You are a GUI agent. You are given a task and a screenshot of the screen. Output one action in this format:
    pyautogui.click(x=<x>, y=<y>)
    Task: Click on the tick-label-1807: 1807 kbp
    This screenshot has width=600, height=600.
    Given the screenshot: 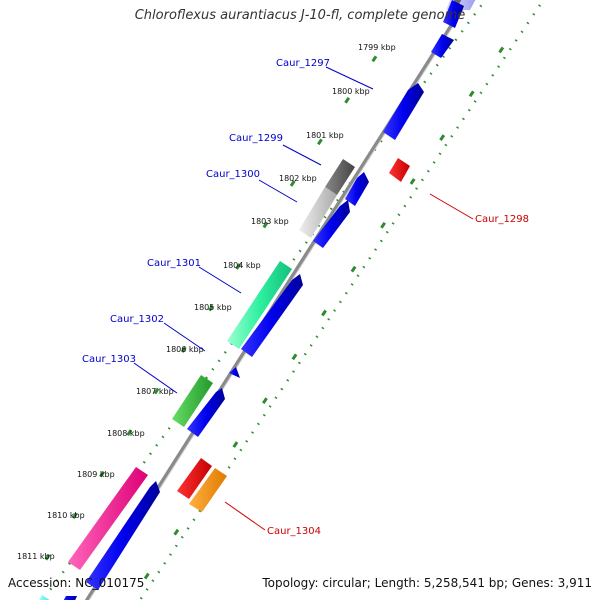 What is the action you would take?
    pyautogui.click(x=155, y=391)
    